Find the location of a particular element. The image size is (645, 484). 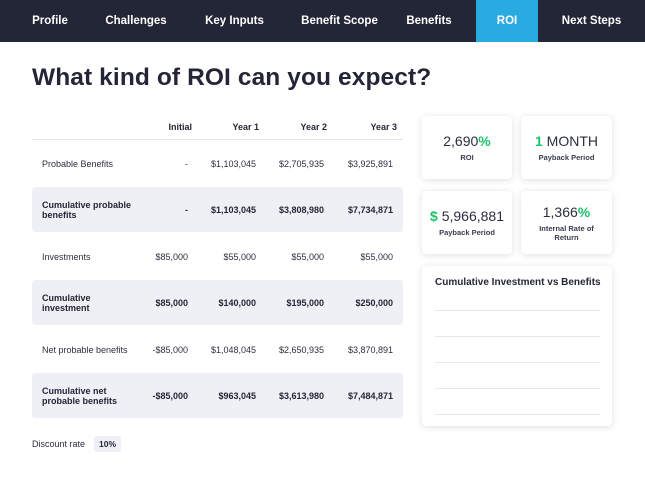

tab-roi: ROI is located at coordinates (507, 21).